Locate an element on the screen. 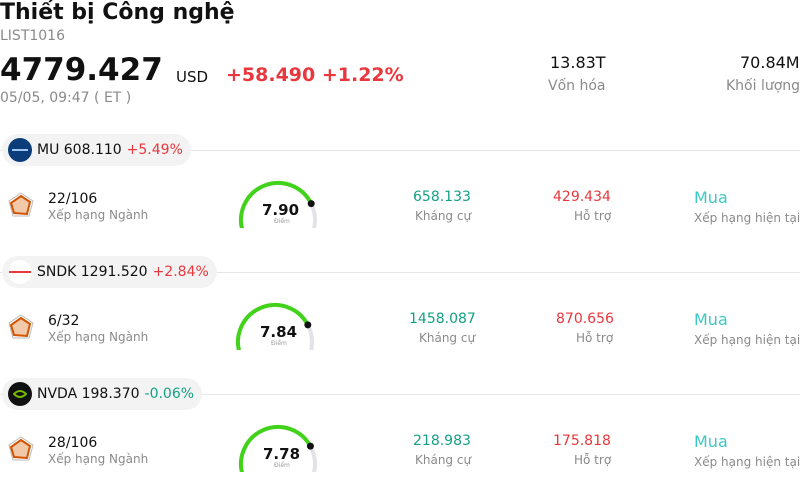 The height and width of the screenshot is (488, 800). percent-change: -0.06% is located at coordinates (169, 394).